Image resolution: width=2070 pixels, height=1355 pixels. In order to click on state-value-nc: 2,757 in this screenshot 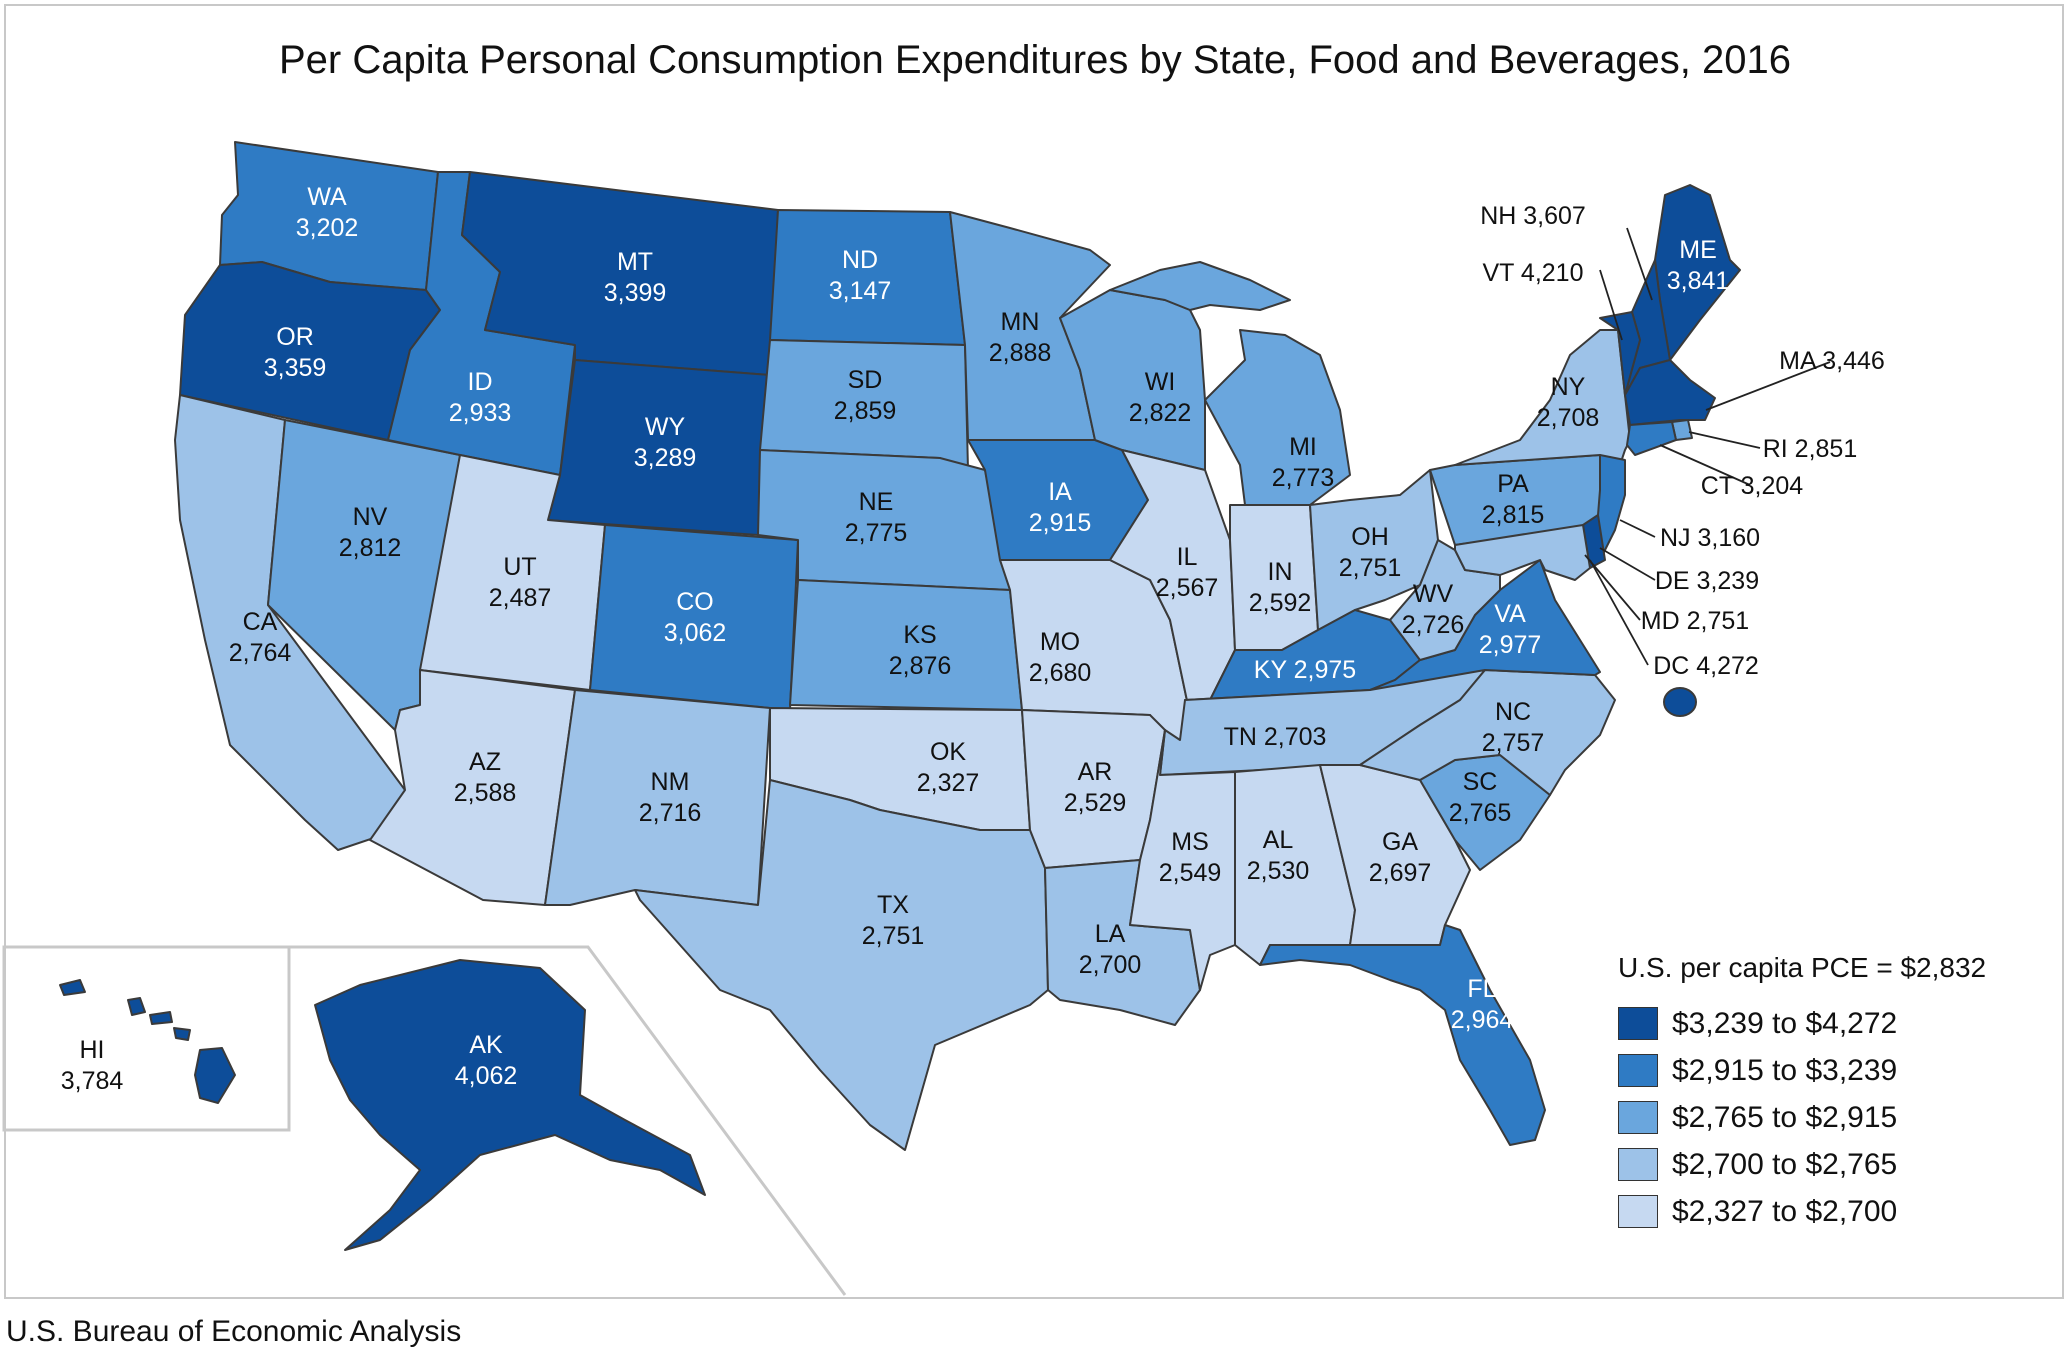, I will do `click(1513, 743)`.